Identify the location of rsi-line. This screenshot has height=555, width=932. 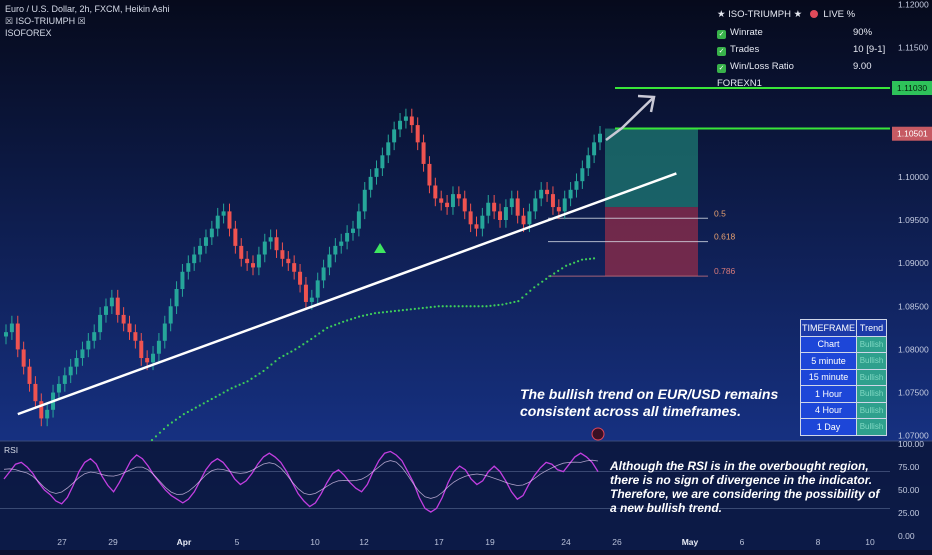
(301, 481).